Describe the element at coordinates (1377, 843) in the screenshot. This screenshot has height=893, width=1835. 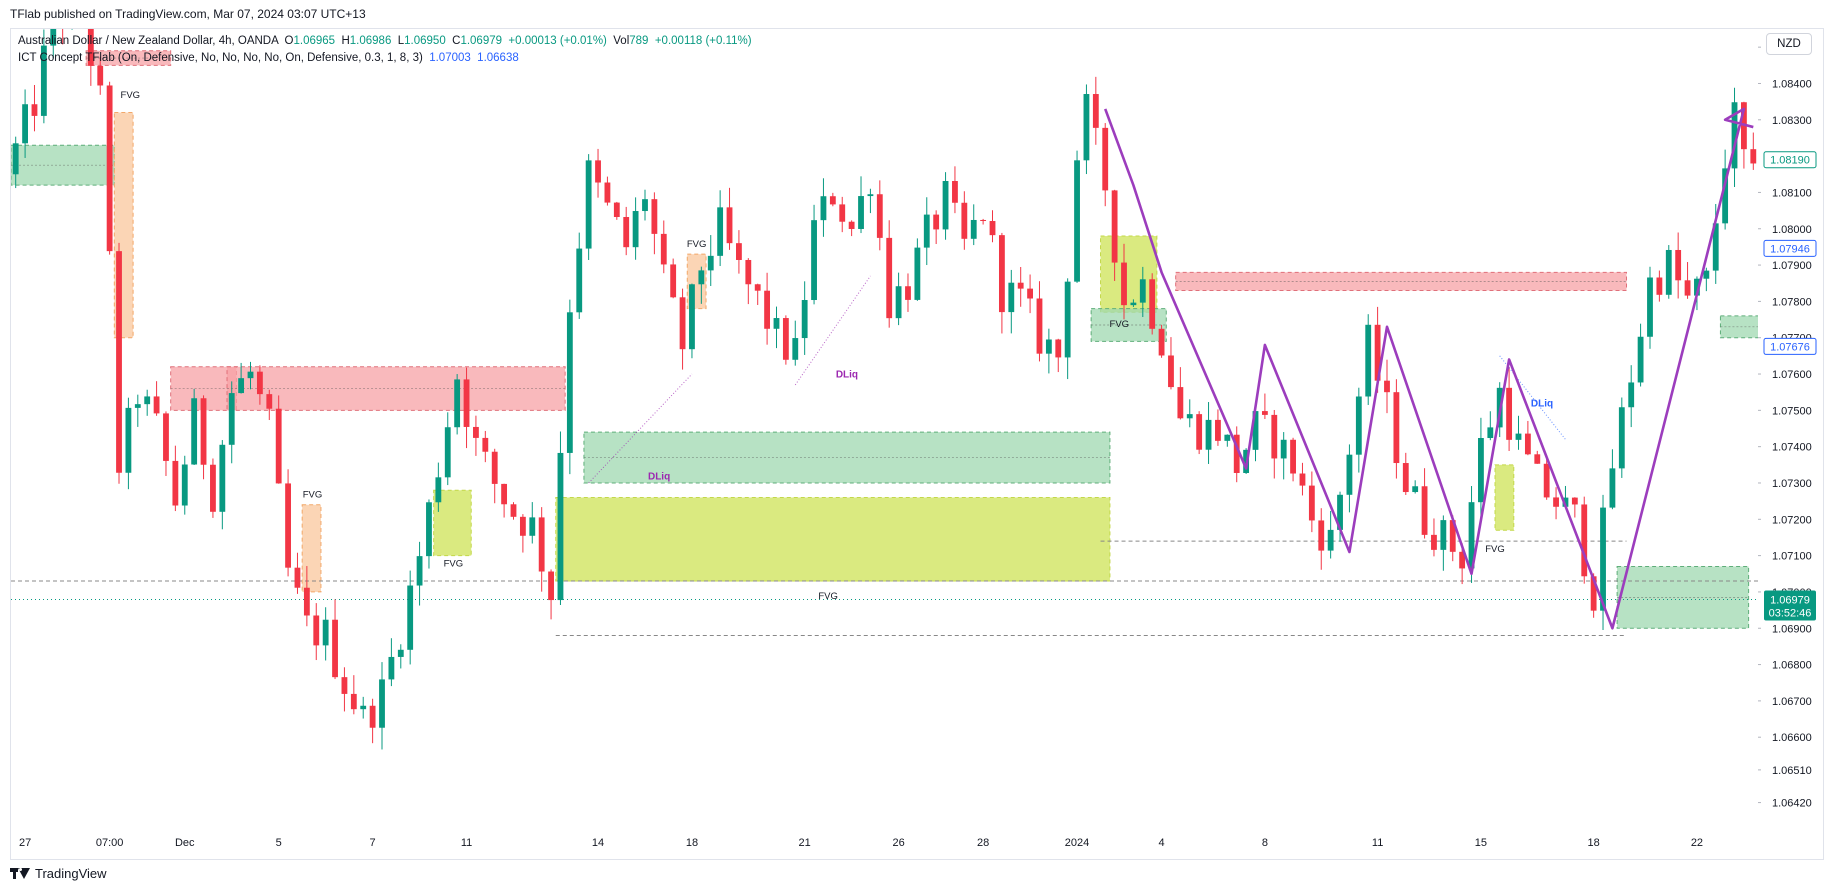
I see `x-tick-label: 11` at that location.